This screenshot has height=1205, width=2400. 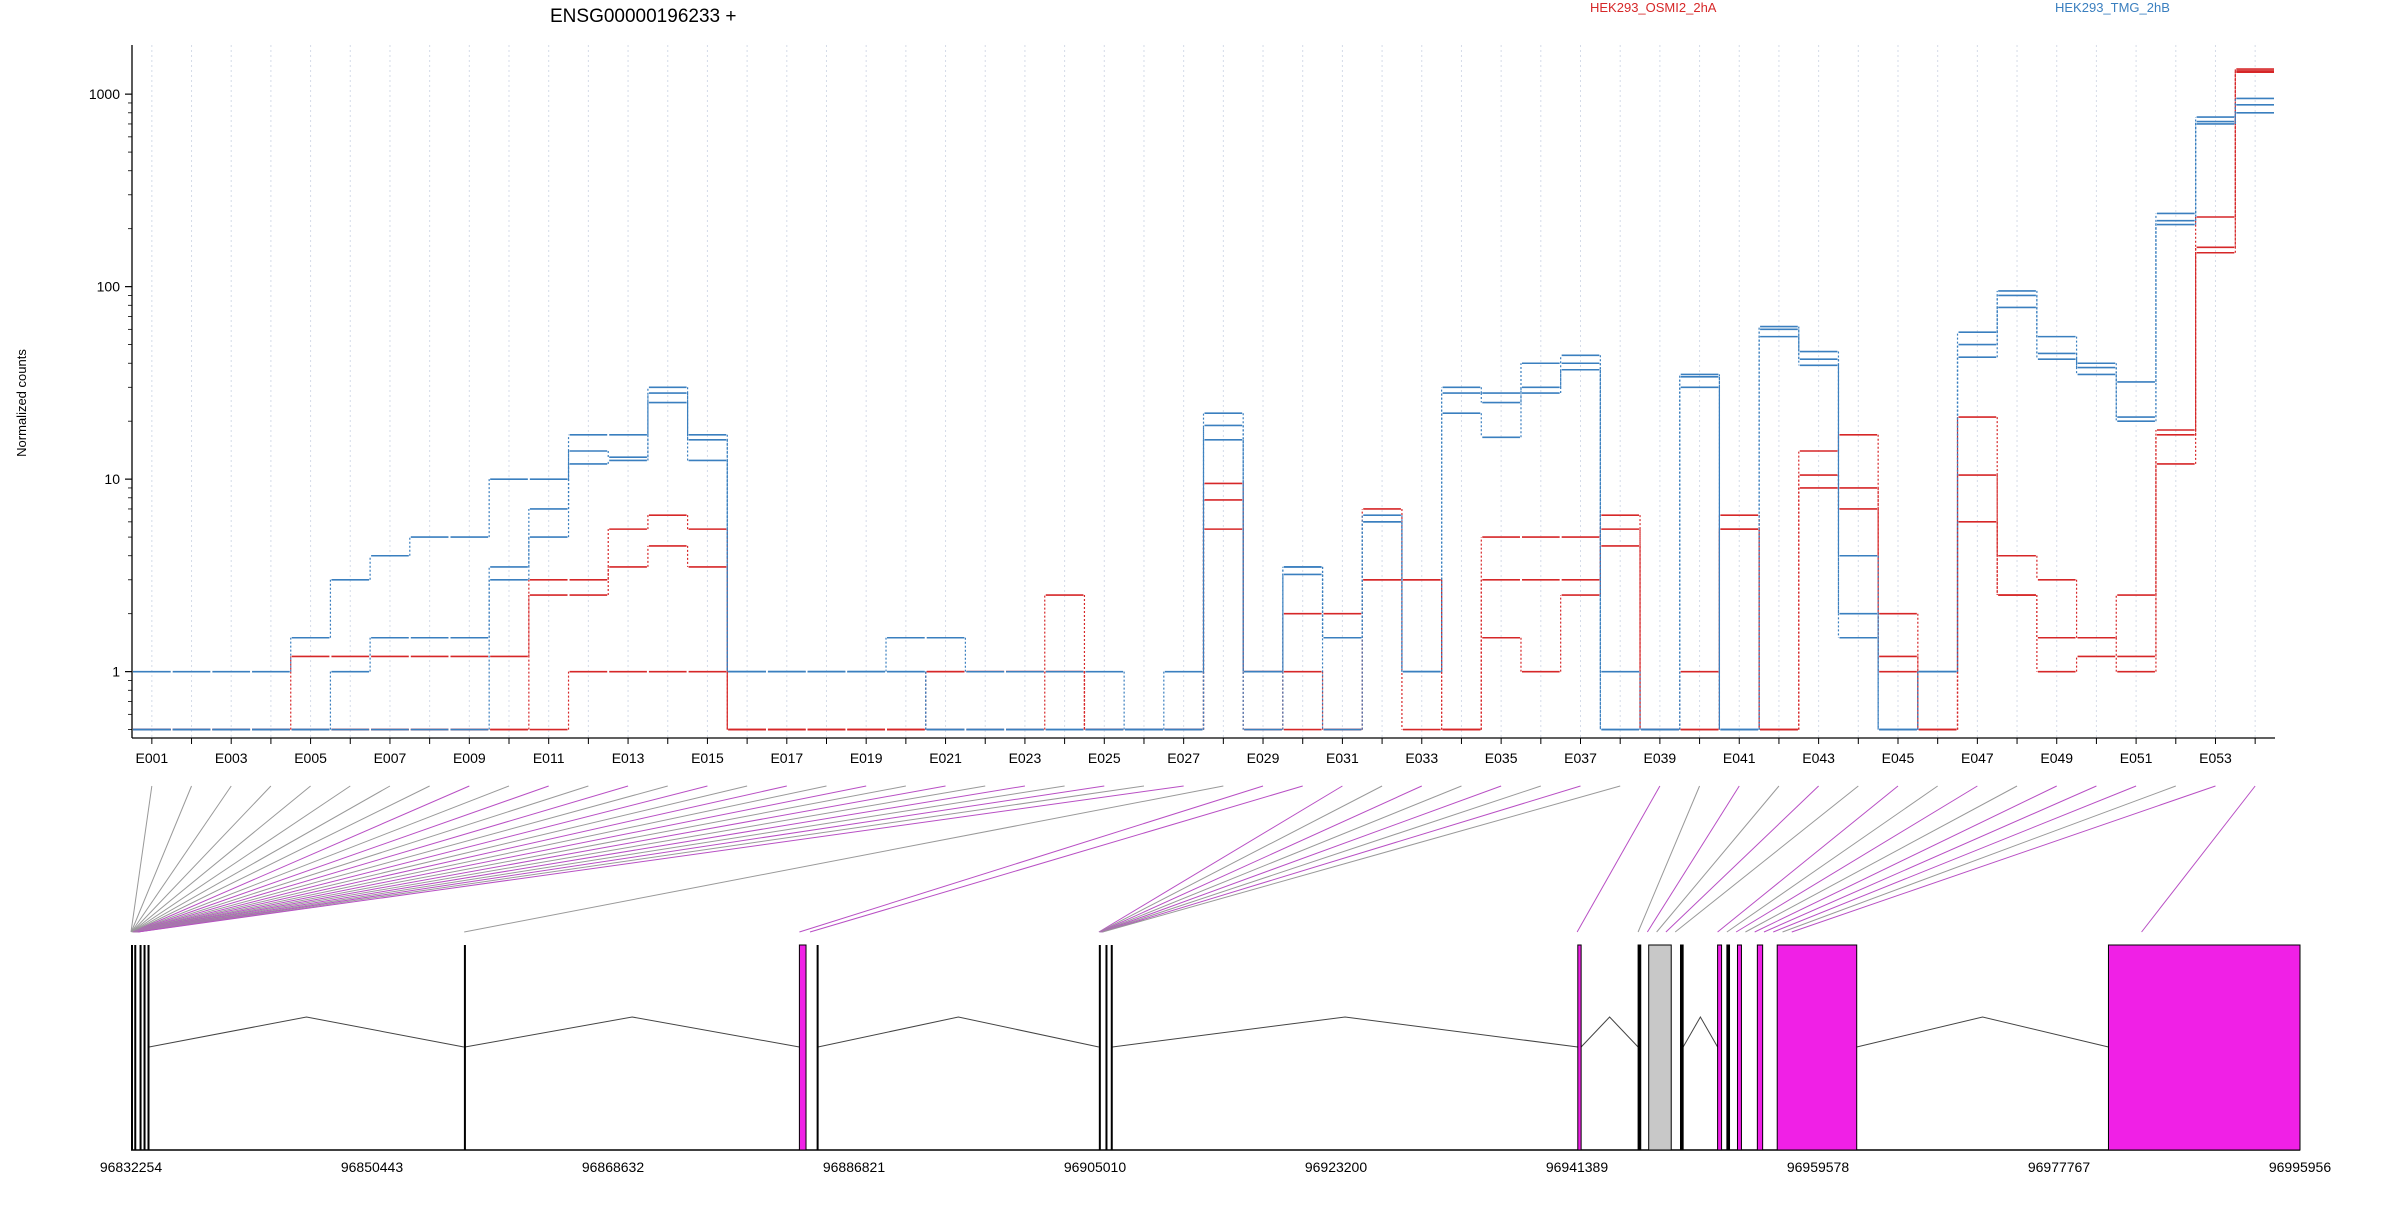 I want to click on x-tick-label-E027: E027, so click(x=1183, y=758).